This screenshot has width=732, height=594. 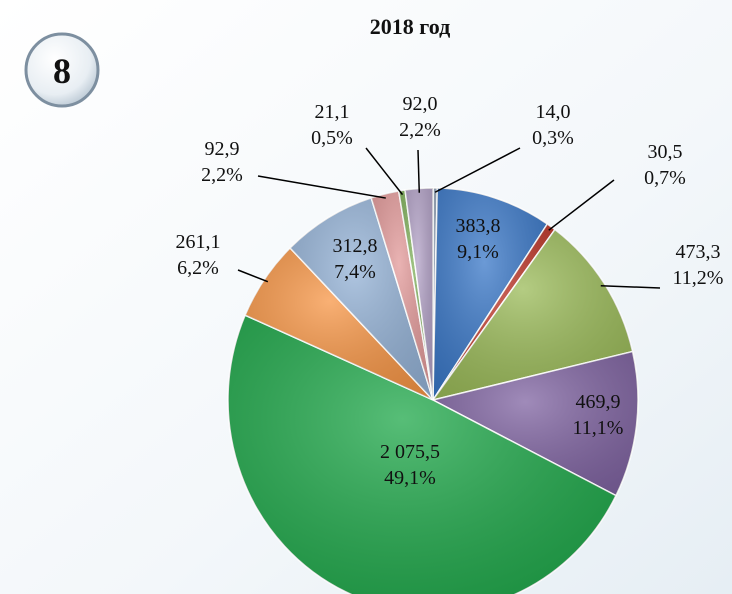 What do you see at coordinates (420, 104) in the screenshot?
I see `value-label: 92,0` at bounding box center [420, 104].